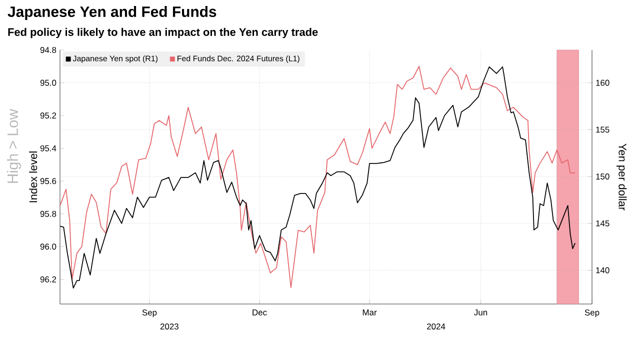 The height and width of the screenshot is (359, 643). Describe the element at coordinates (48, 115) in the screenshot. I see `y-tick-label: 95.2` at that location.